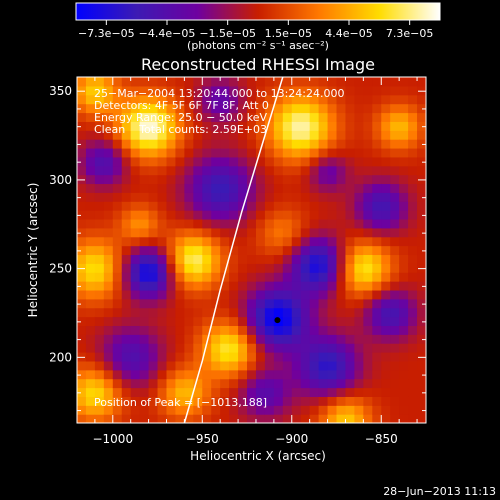 Image resolution: width=500 pixels, height=500 pixels. Describe the element at coordinates (180, 402) in the screenshot. I see `peak-position-label: Position of Peak = [−1013,188]` at that location.